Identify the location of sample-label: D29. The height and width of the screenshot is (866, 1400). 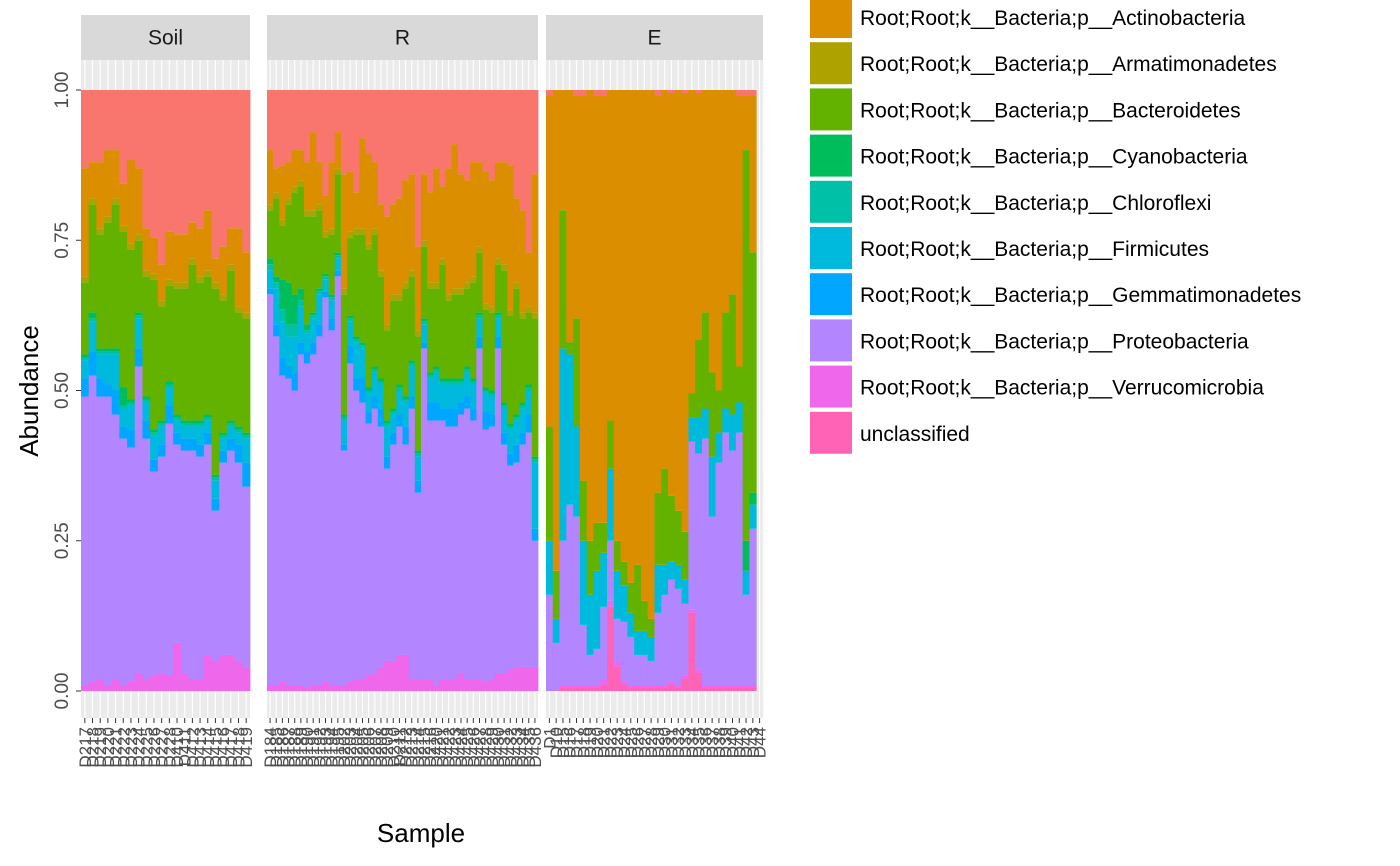
(658, 742).